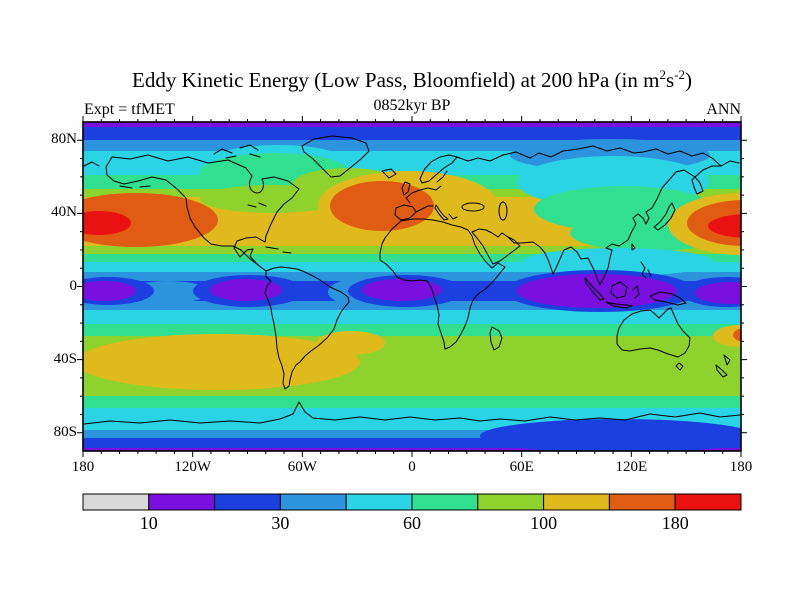  Describe the element at coordinates (65, 358) in the screenshot. I see `lat-tick-label: 40S` at that location.